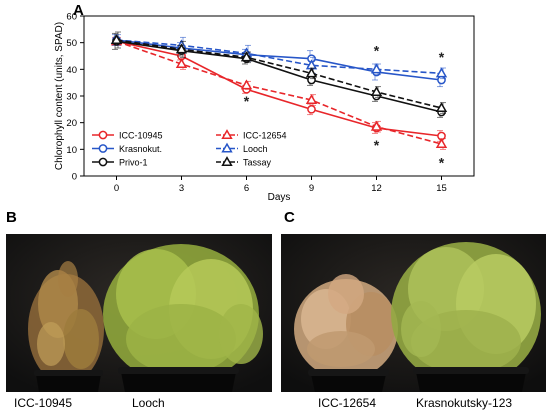 Image resolution: width=550 pixels, height=414 pixels. What do you see at coordinates (43, 403) in the screenshot?
I see `photo-b-left-label: ICC-10945` at bounding box center [43, 403].